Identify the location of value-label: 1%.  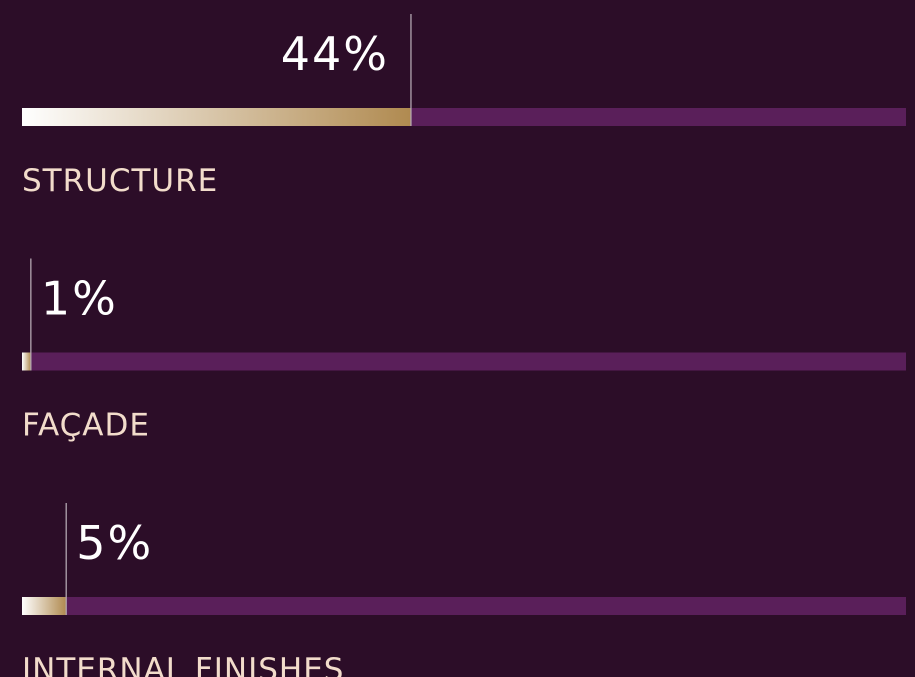
(79, 299).